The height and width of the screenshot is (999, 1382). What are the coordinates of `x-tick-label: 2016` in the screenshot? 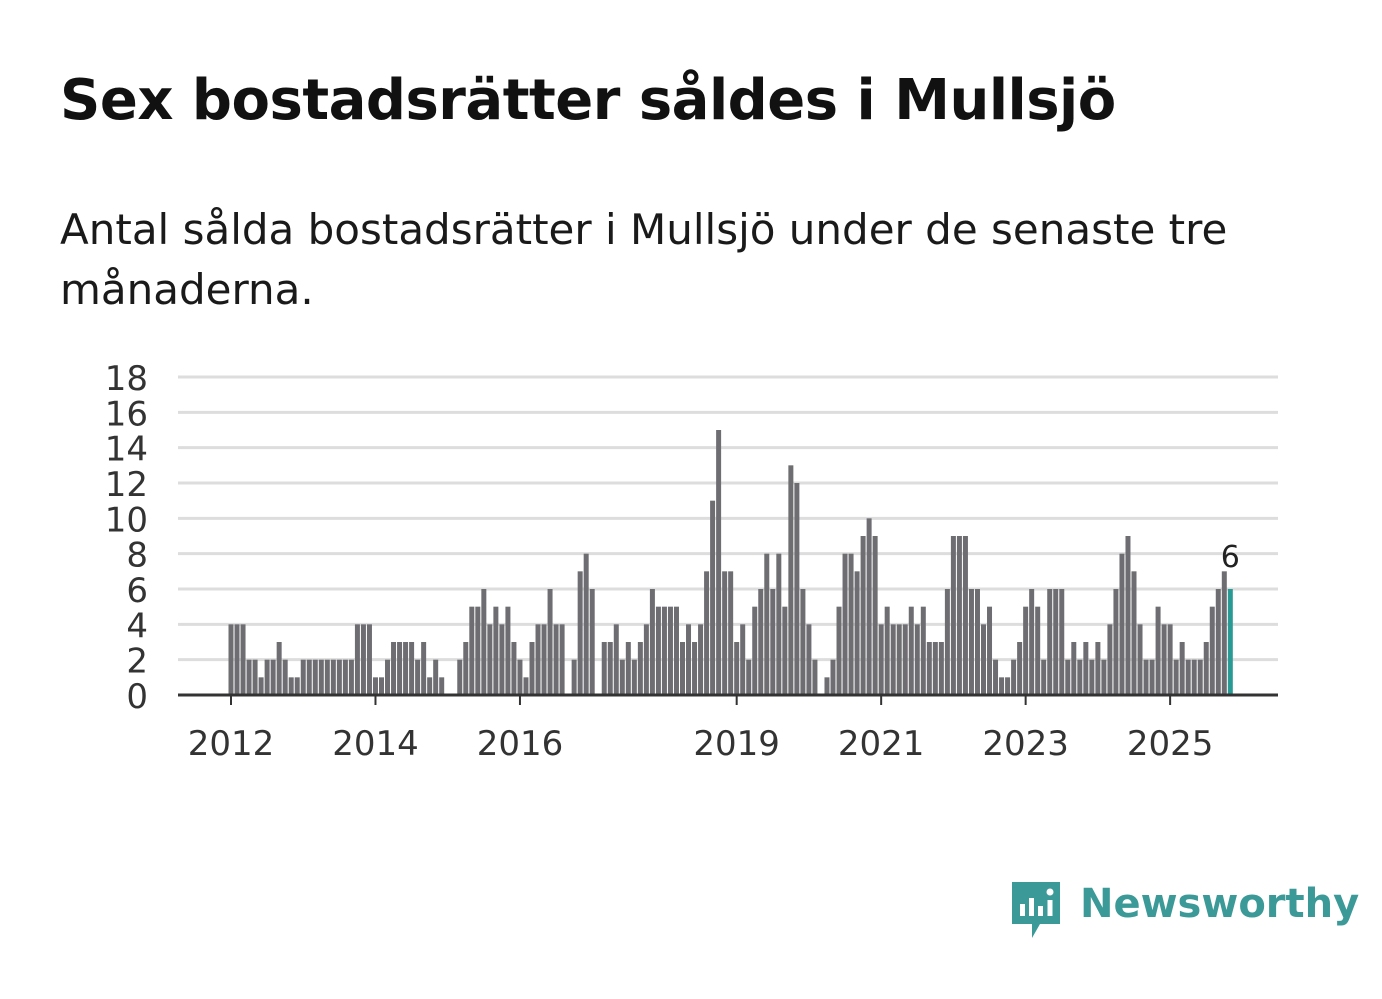 It's located at (520, 744).